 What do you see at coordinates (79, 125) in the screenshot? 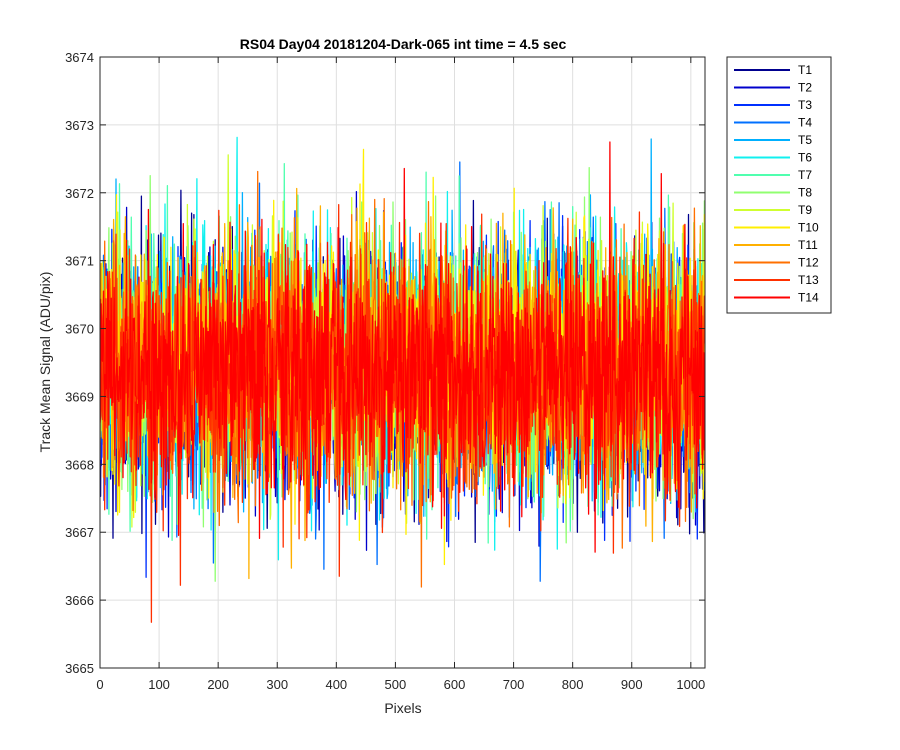
I see `y-tick-label: 3673` at bounding box center [79, 125].